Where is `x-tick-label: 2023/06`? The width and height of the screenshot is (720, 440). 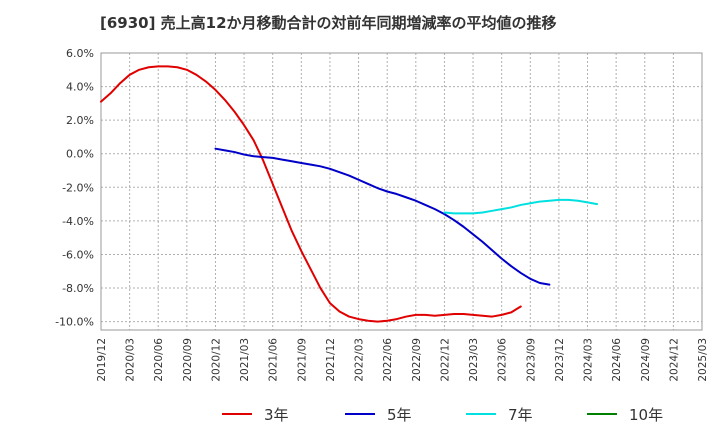
x-tick-label: 2023/06 is located at coordinates (503, 360).